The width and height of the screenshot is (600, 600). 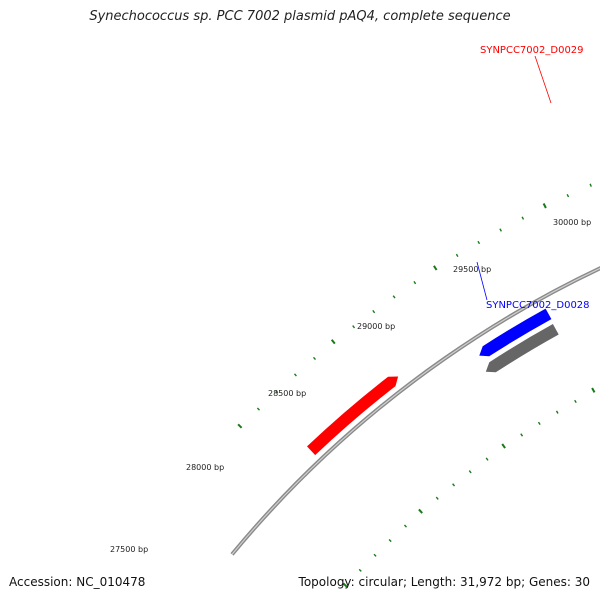 What do you see at coordinates (353, 416) in the screenshot?
I see `gene-arrow-forward-large` at bounding box center [353, 416].